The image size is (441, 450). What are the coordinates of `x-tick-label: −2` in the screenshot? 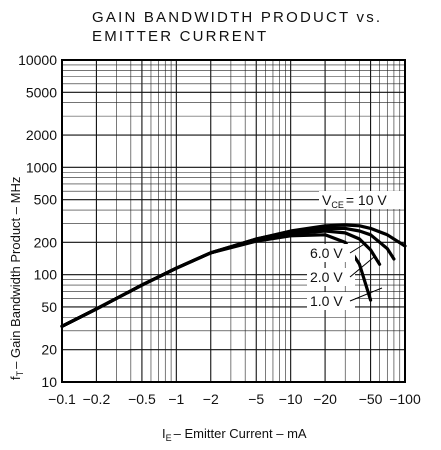 It's located at (211, 399).